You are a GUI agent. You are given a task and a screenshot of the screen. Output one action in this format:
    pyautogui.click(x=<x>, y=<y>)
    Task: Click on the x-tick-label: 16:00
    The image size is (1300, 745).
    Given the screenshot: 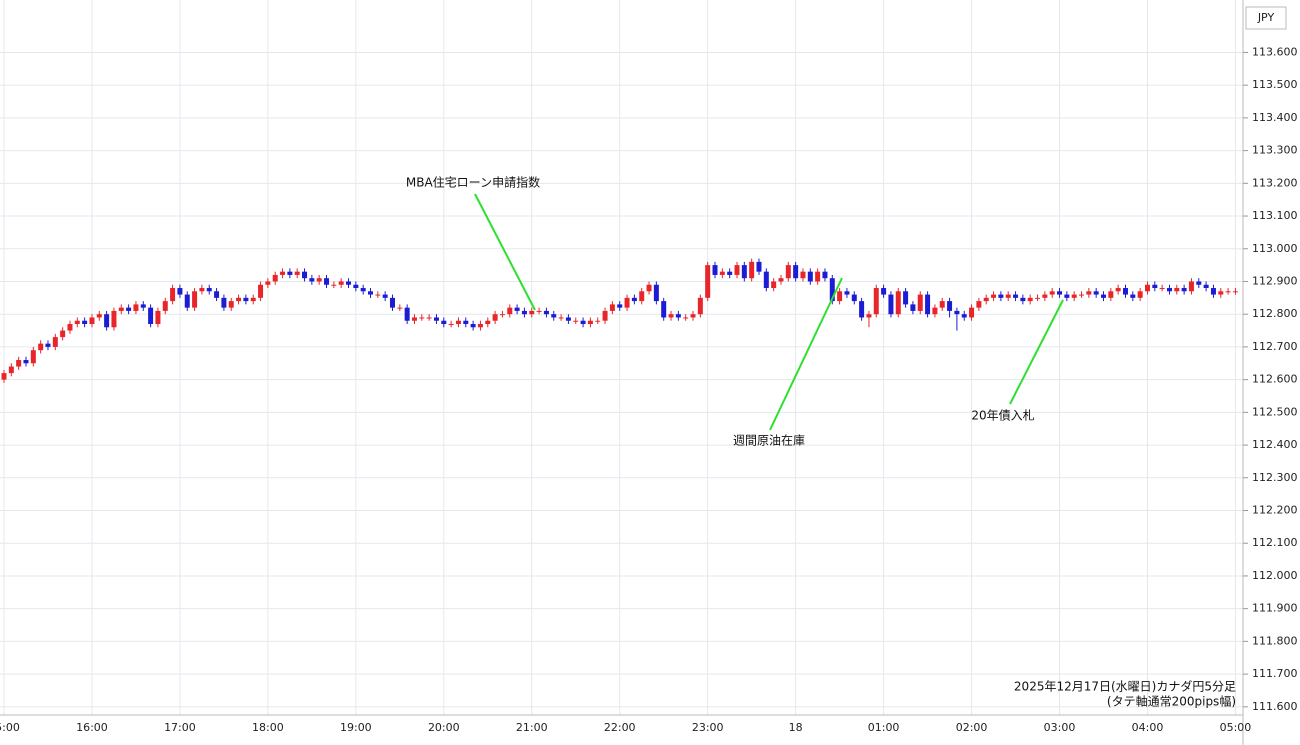 What is the action you would take?
    pyautogui.click(x=92, y=727)
    